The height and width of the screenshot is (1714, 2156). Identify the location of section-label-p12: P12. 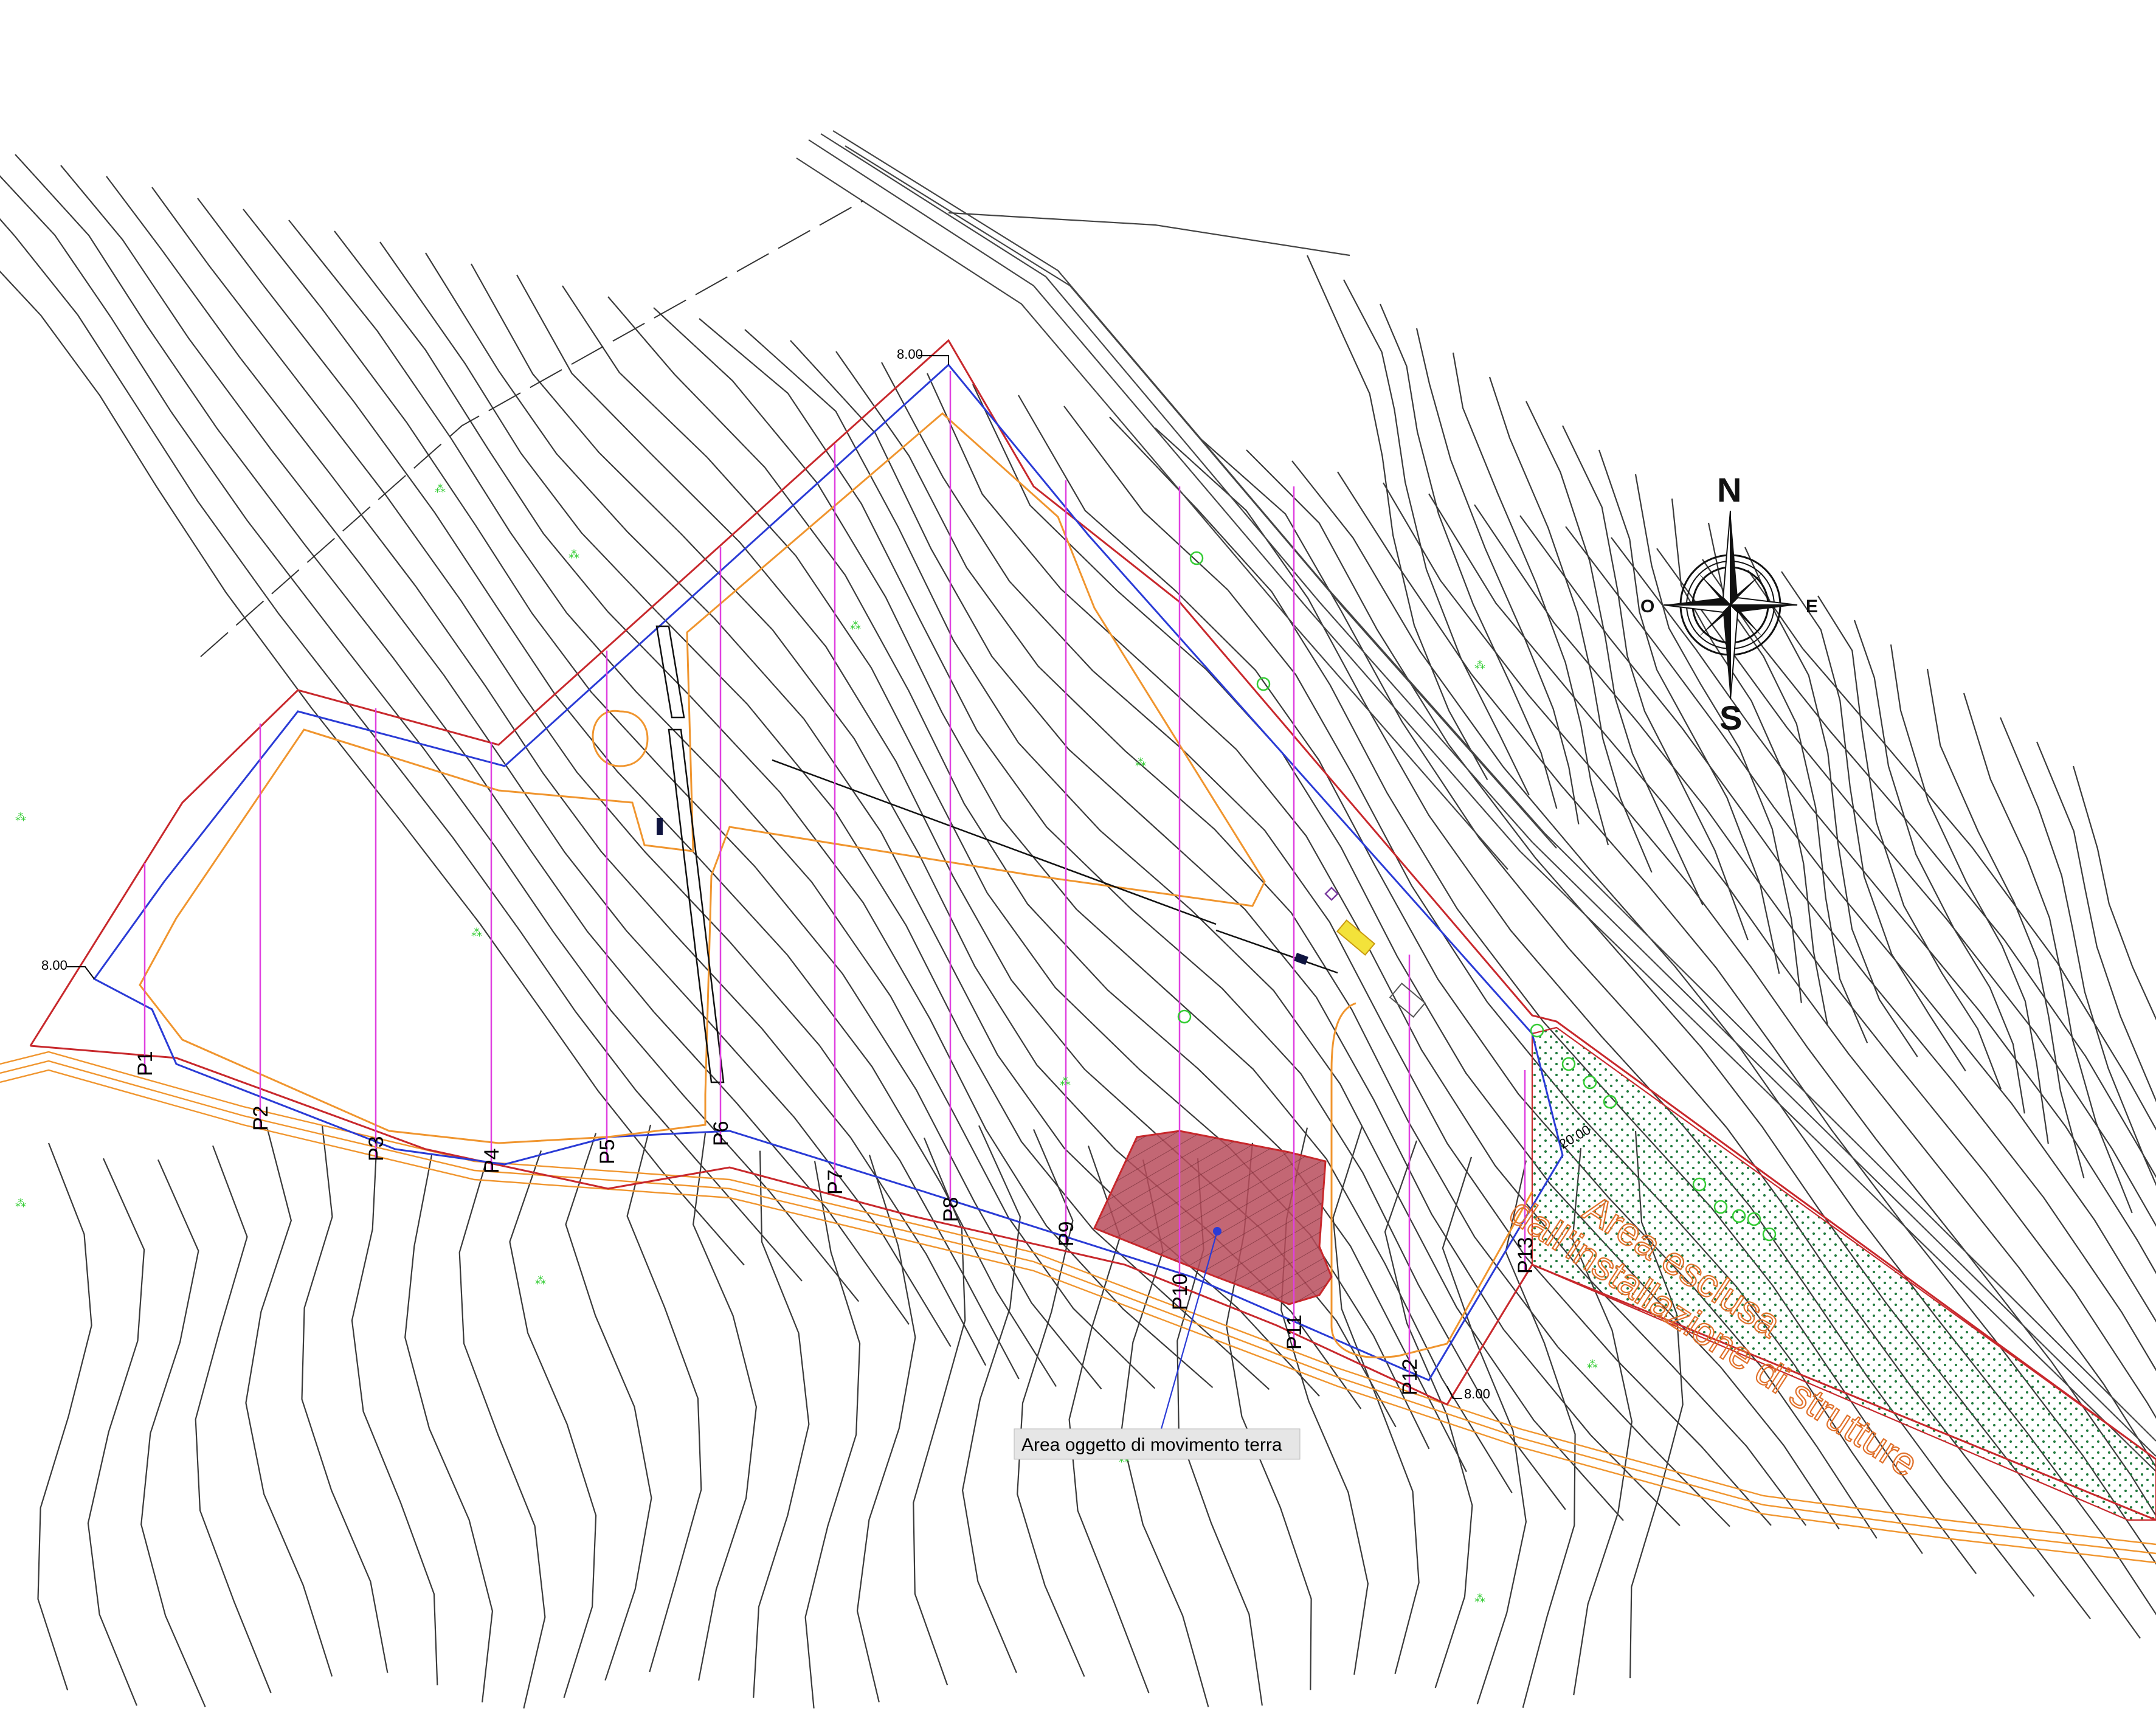
(1410, 1377).